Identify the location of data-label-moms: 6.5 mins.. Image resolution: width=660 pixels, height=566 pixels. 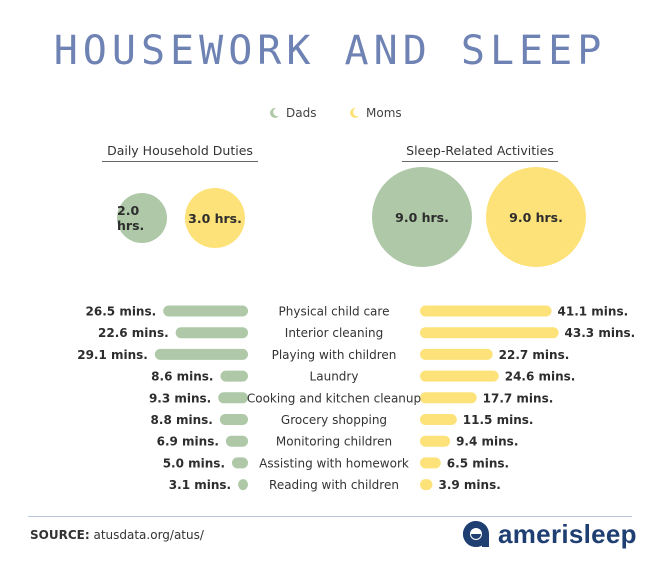
(478, 463).